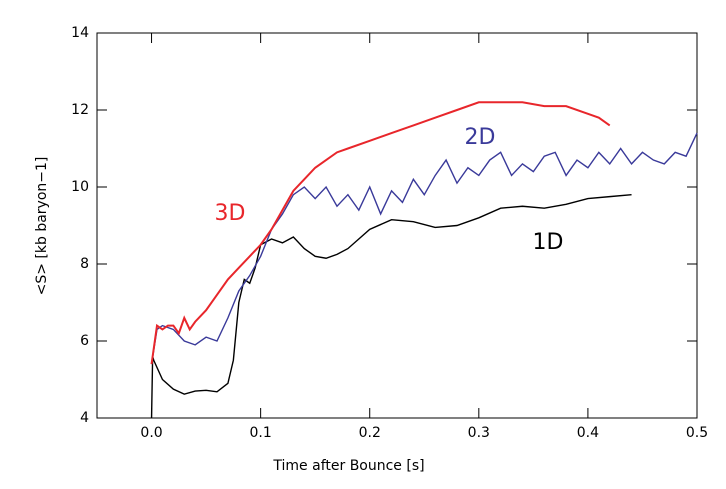 The width and height of the screenshot is (726, 489). I want to click on y-axis-label: <S> [kb baryon−1], so click(42, 226).